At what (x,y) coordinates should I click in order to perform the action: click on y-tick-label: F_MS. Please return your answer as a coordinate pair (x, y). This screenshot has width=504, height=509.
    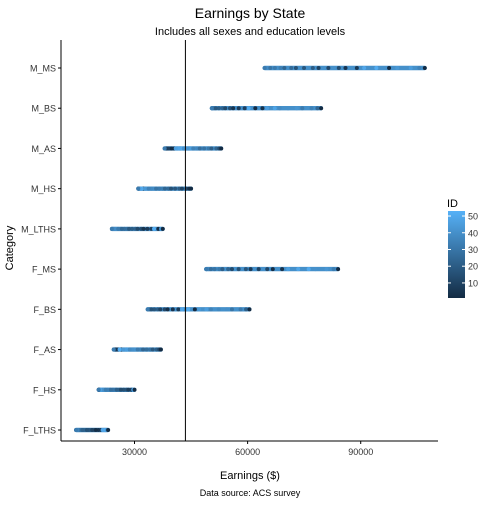
    Looking at the image, I should click on (44, 270).